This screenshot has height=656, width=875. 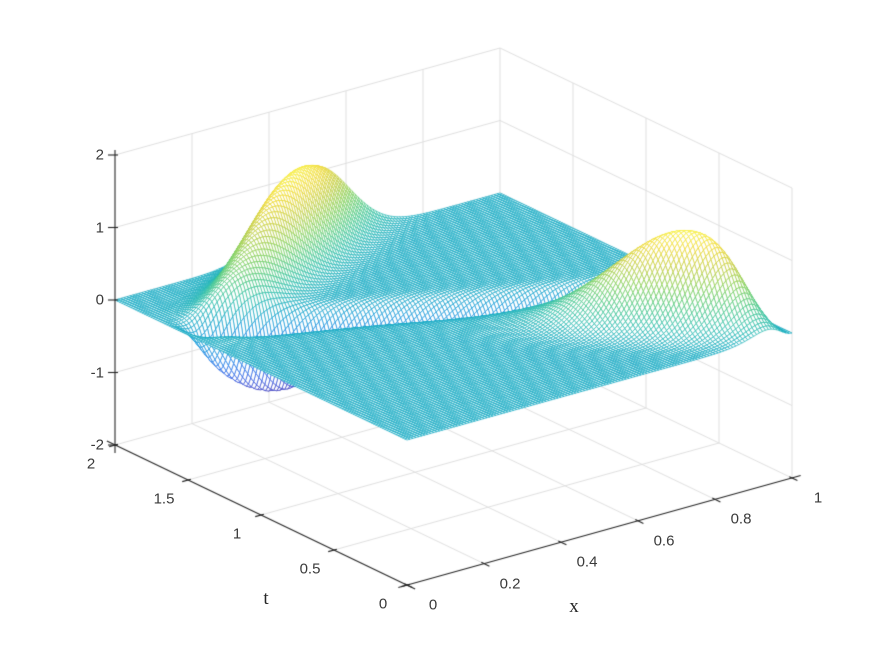 What do you see at coordinates (237, 534) in the screenshot?
I see `t-tick-label: 1` at bounding box center [237, 534].